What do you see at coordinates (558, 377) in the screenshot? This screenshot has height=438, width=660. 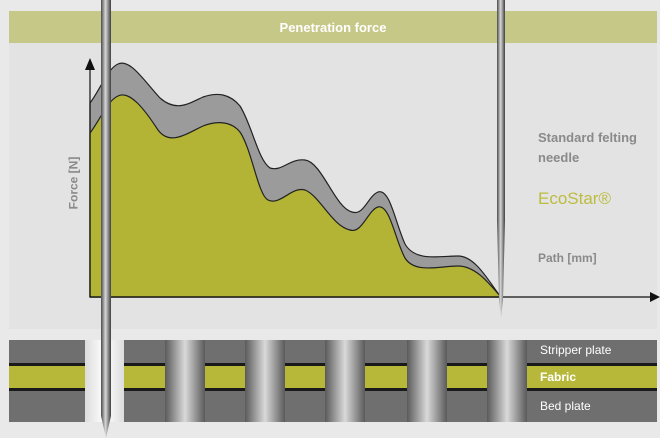 I see `fabric-label: Fabric` at bounding box center [558, 377].